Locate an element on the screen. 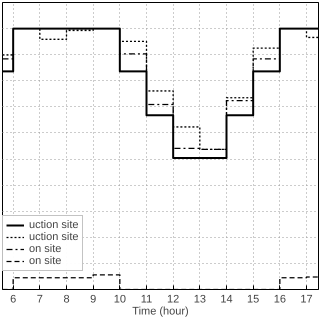 Image resolution: width=320 pixels, height=320 pixels. x-tick-label: 14 is located at coordinates (226, 300).